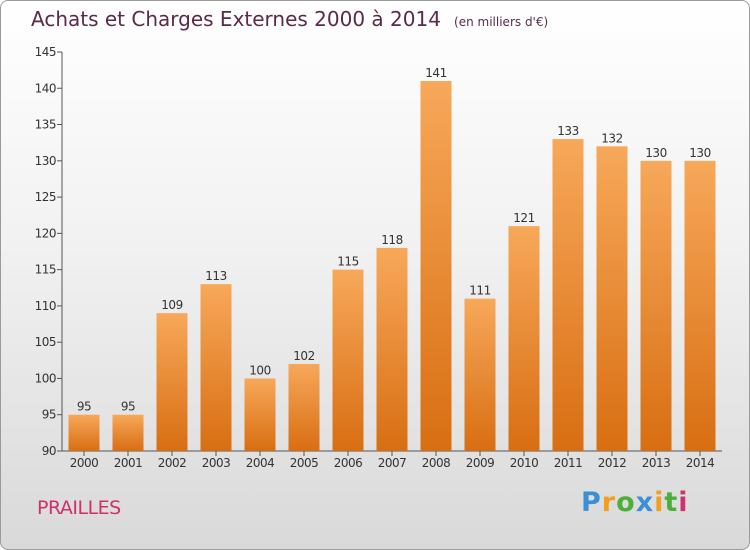 The image size is (750, 550). Describe the element at coordinates (84, 463) in the screenshot. I see `x-tick-label: 2000` at that location.